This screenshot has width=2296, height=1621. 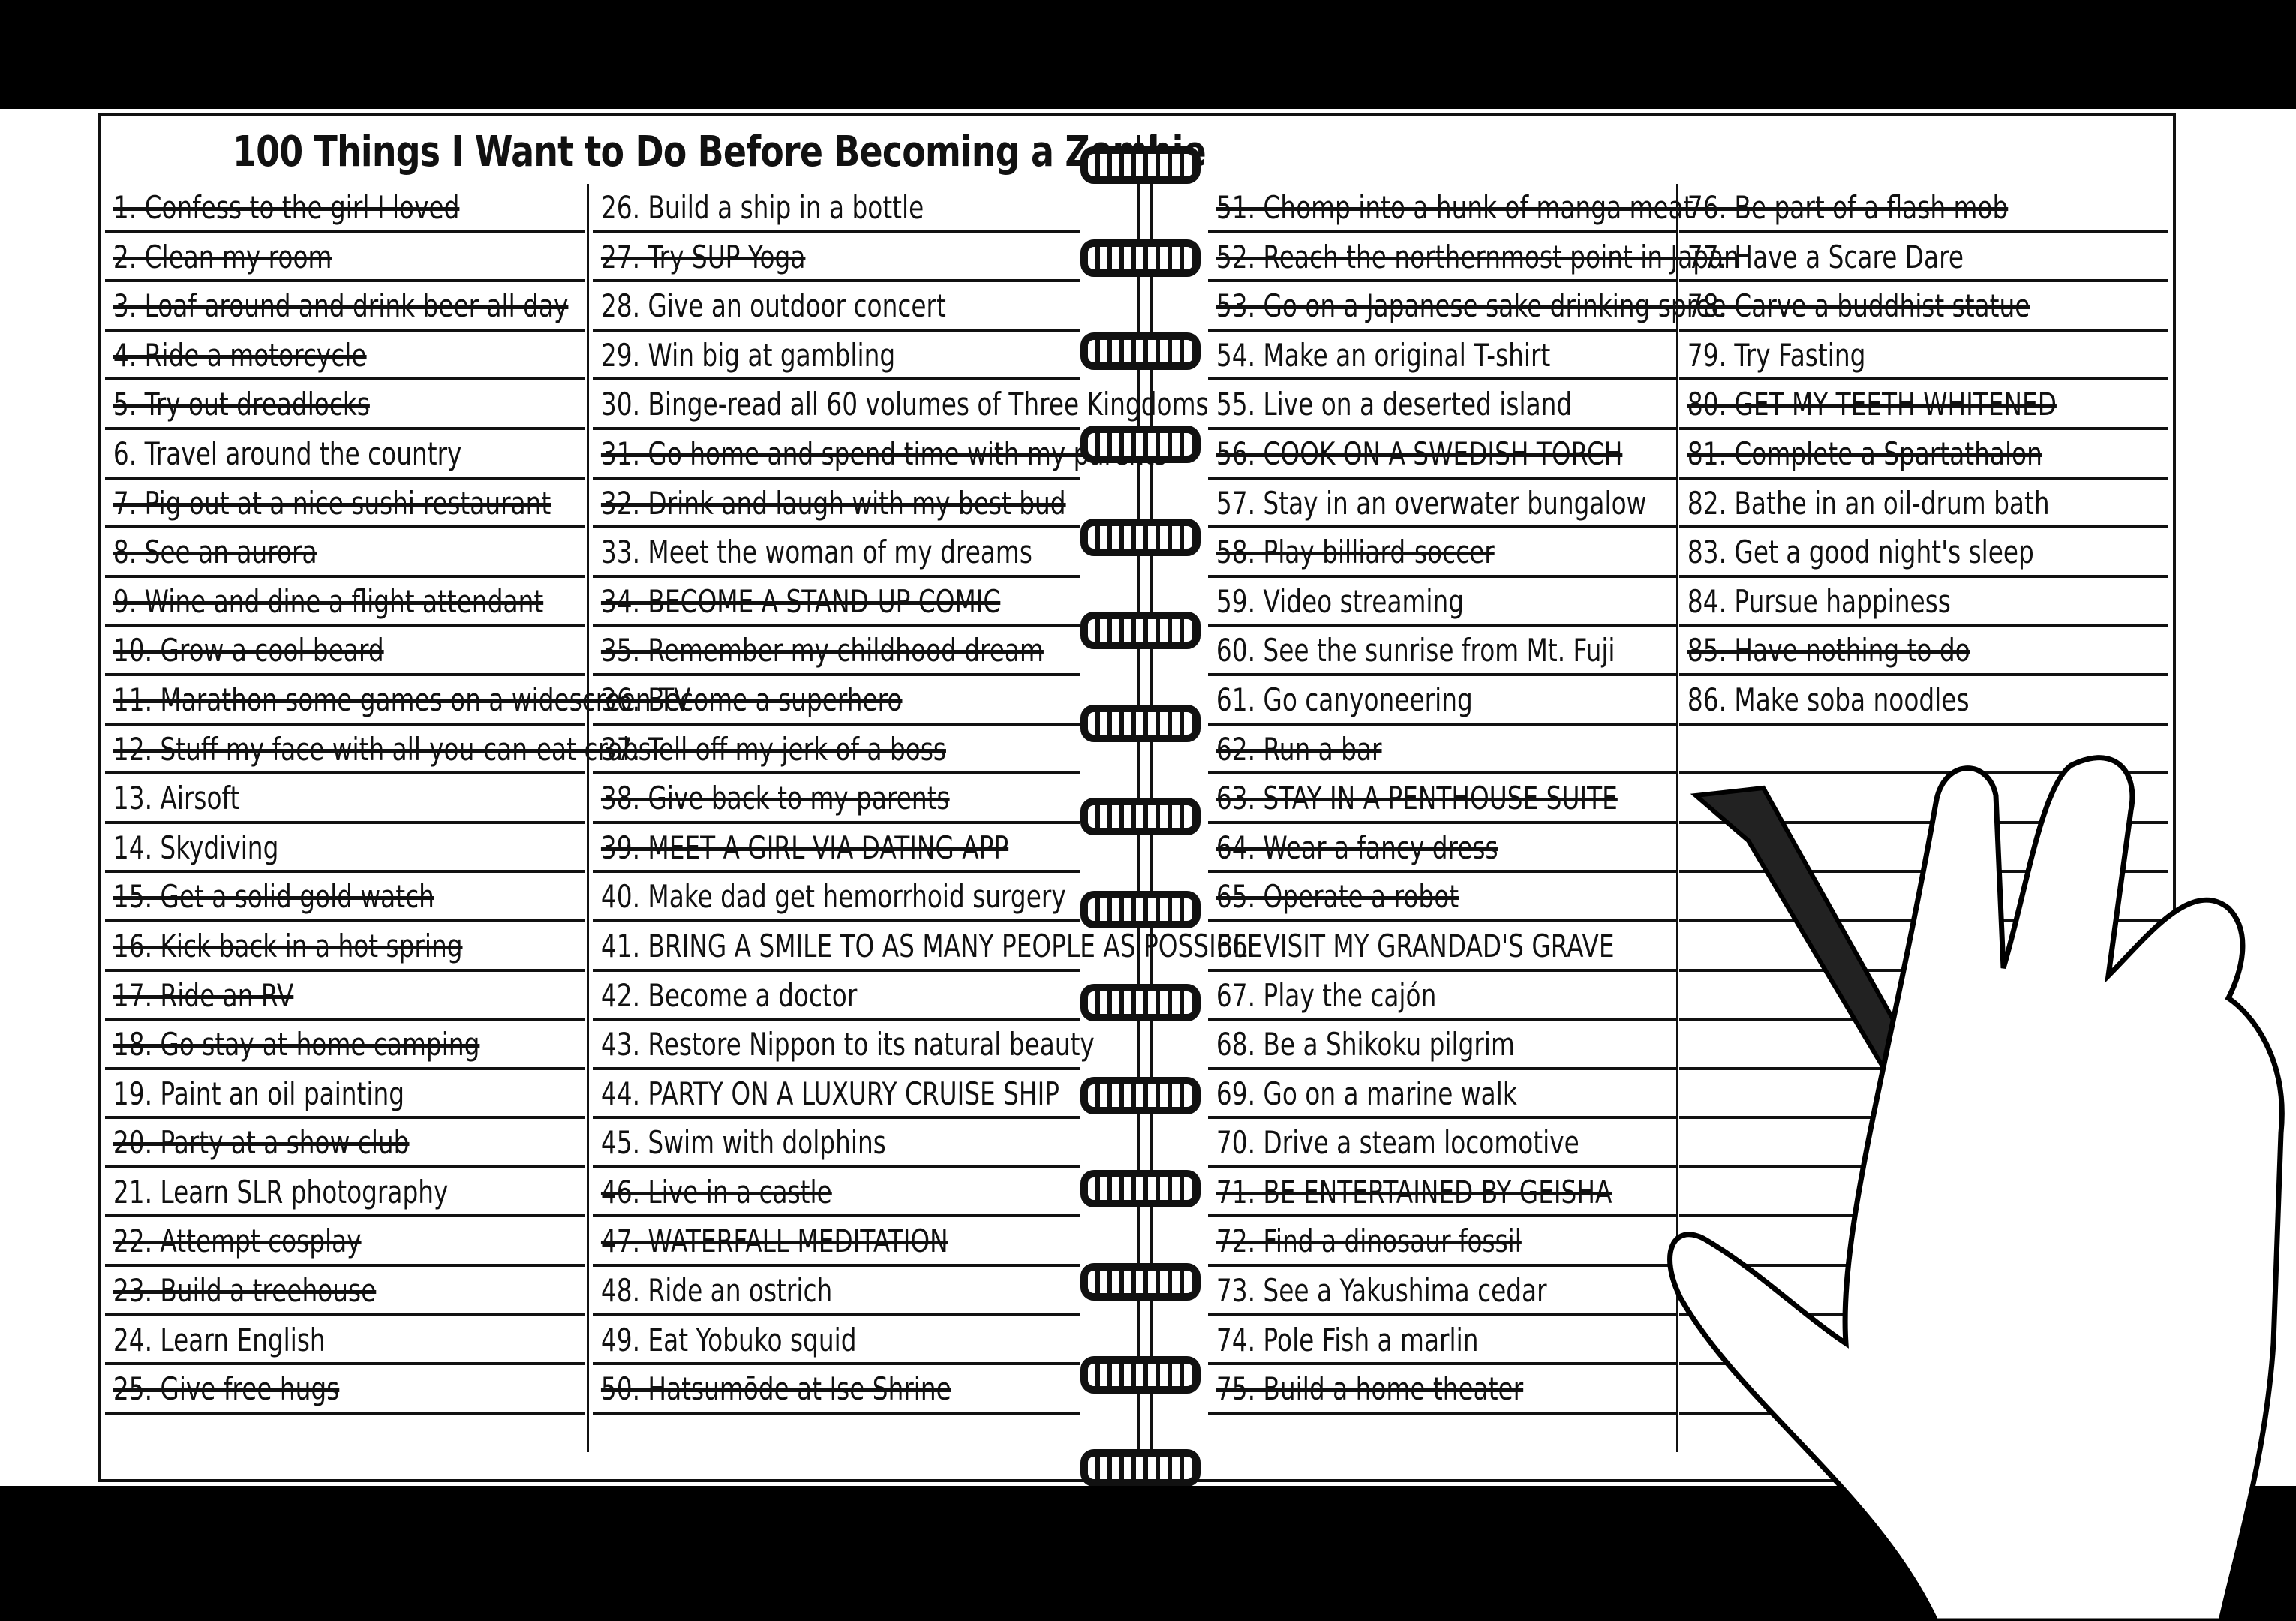 What do you see at coordinates (1381, 1291) in the screenshot?
I see `list-item-text: 73. See a Yakushima cedar` at bounding box center [1381, 1291].